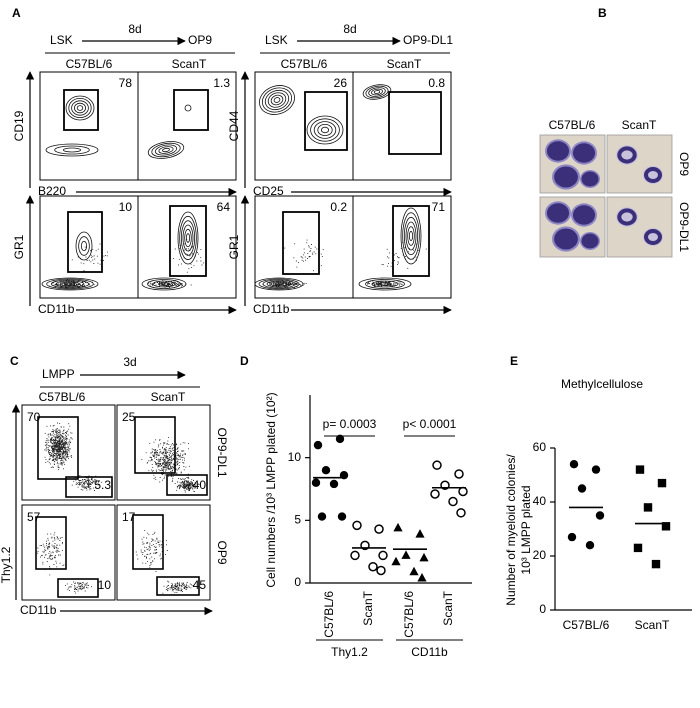 The width and height of the screenshot is (700, 708). I want to click on gate-percent: 26, so click(341, 83).